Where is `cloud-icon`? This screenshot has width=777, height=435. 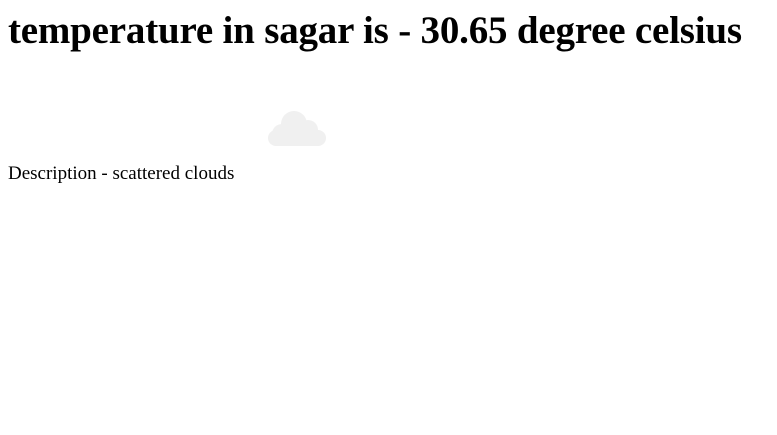 cloud-icon is located at coordinates (296, 130).